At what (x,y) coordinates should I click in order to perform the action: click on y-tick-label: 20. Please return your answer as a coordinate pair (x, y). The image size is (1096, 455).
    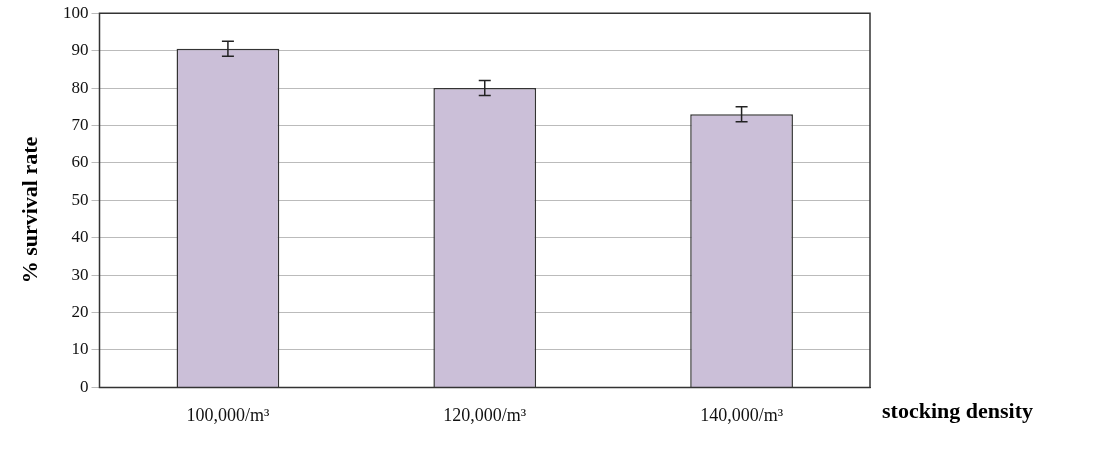
    Looking at the image, I should click on (80, 312).